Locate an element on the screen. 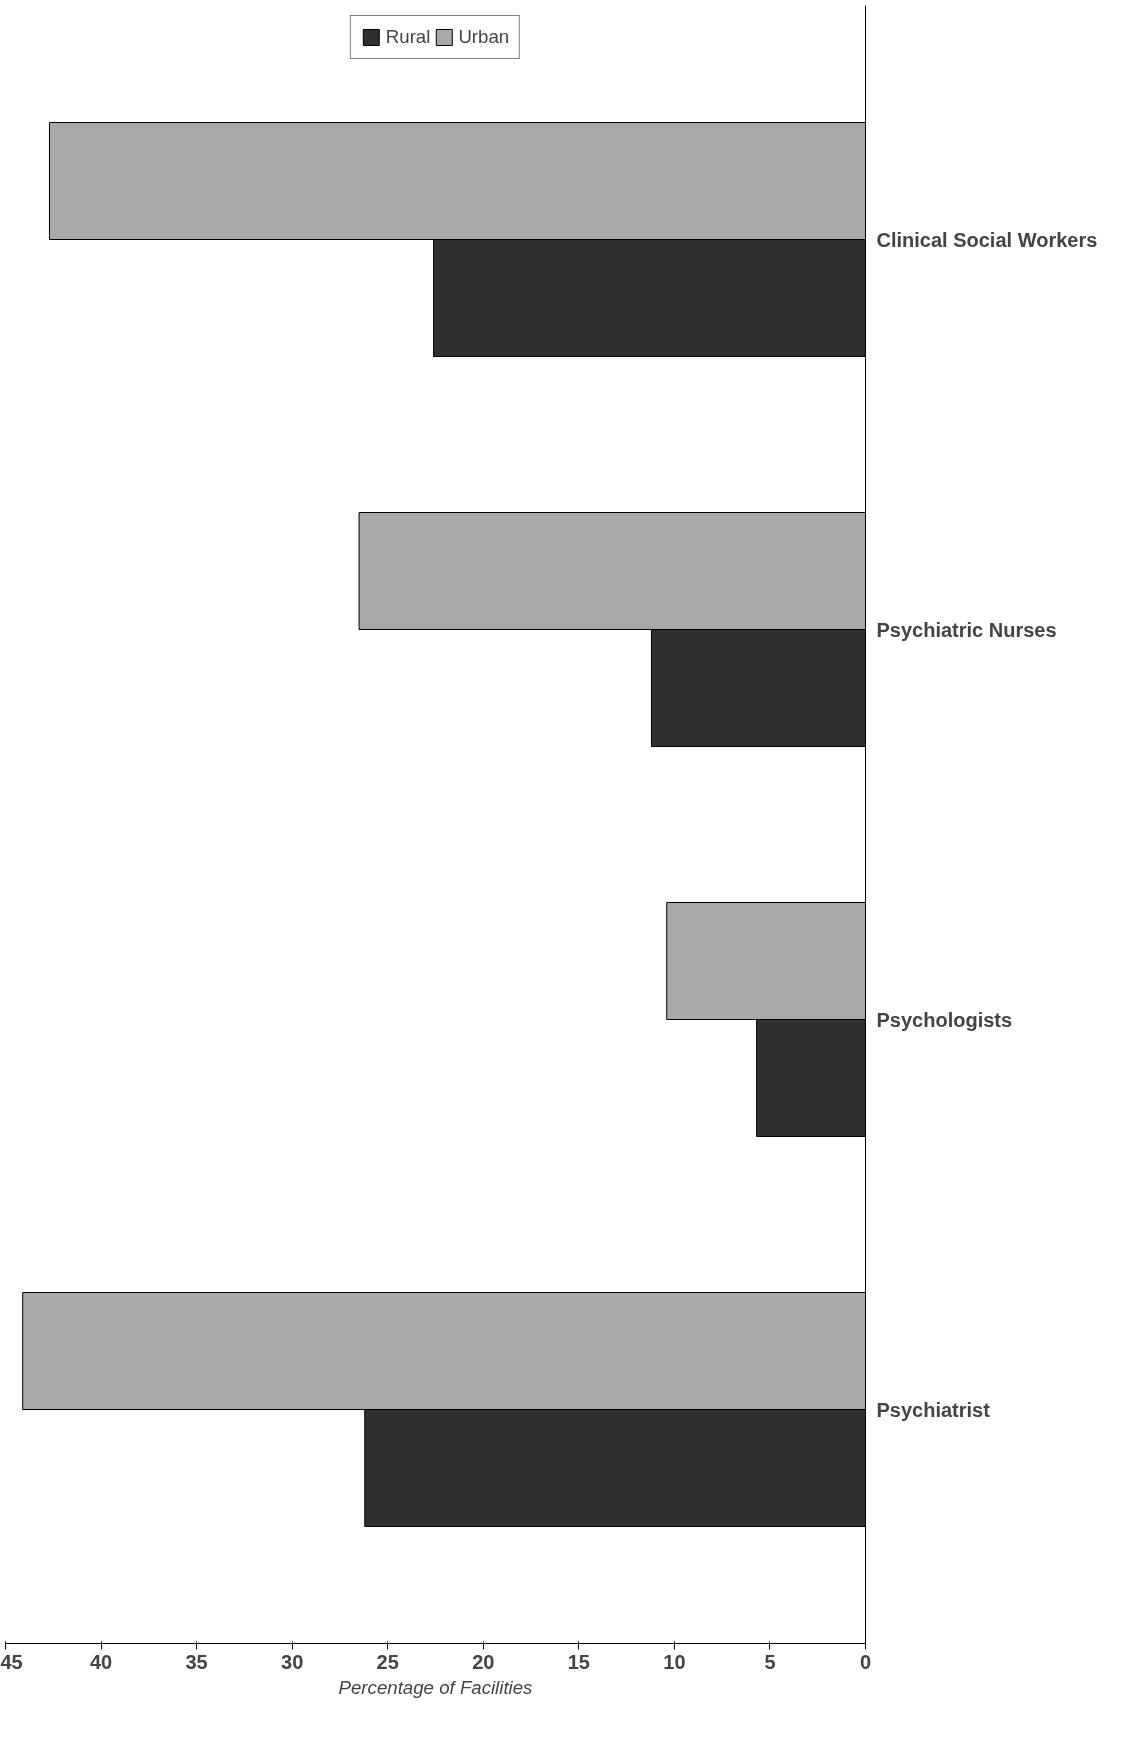  x-tick-label: 20 is located at coordinates (483, 1661).